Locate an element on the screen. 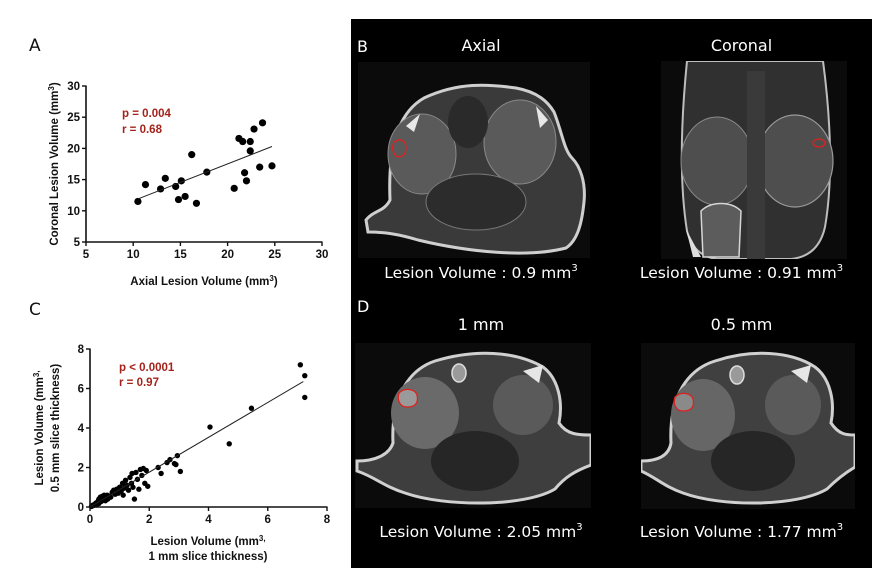 The width and height of the screenshot is (882, 575). y-tick-label: 30 is located at coordinates (73, 87).